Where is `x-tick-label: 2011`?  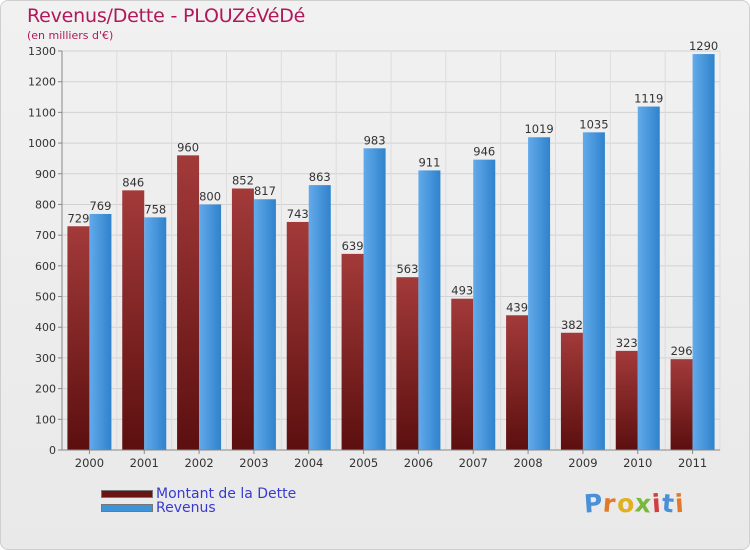
x-tick-label: 2011 is located at coordinates (692, 463).